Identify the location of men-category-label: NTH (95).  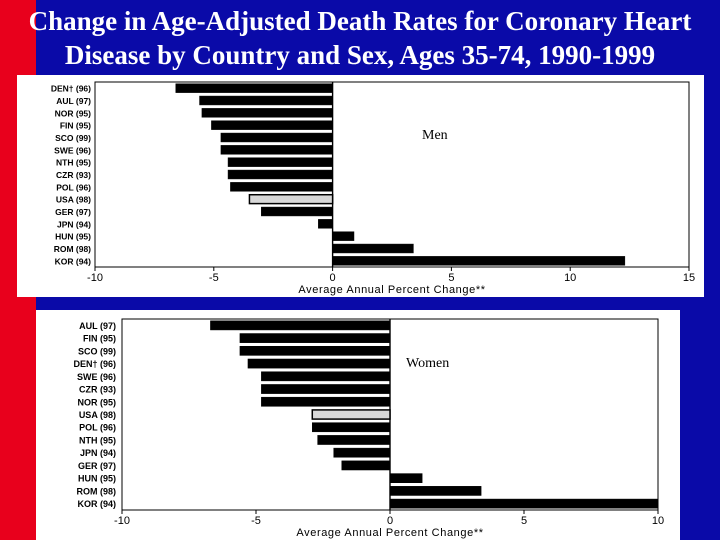
(73, 163).